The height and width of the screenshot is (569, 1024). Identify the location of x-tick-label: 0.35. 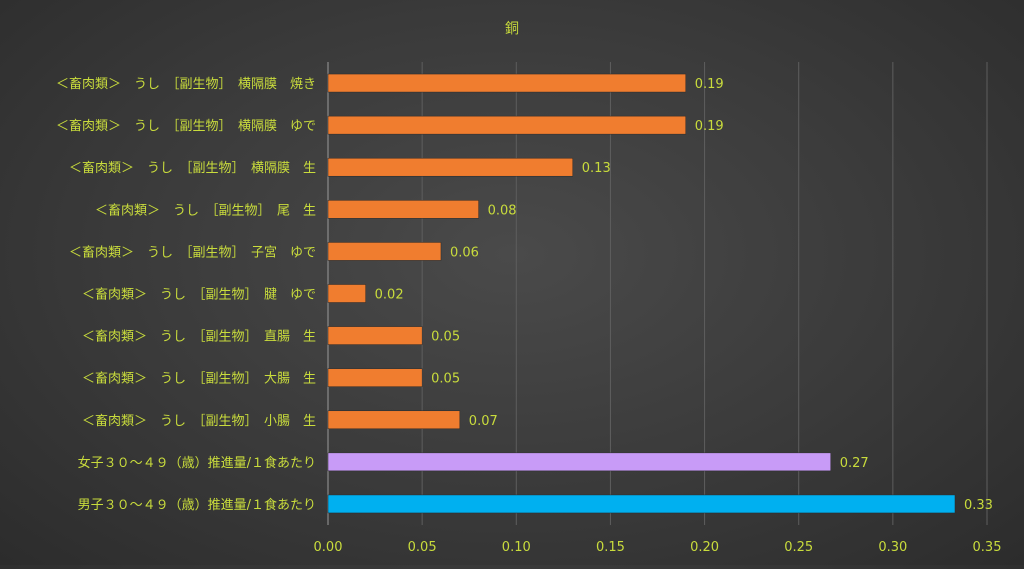
(987, 547).